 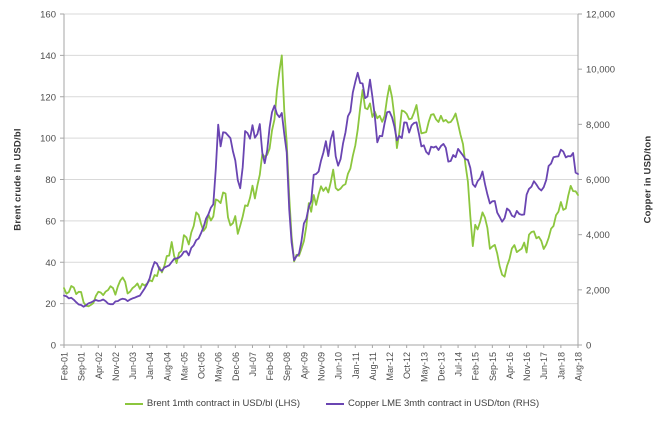 What do you see at coordinates (579, 366) in the screenshot?
I see `svg-text: Aug-18` at bounding box center [579, 366].